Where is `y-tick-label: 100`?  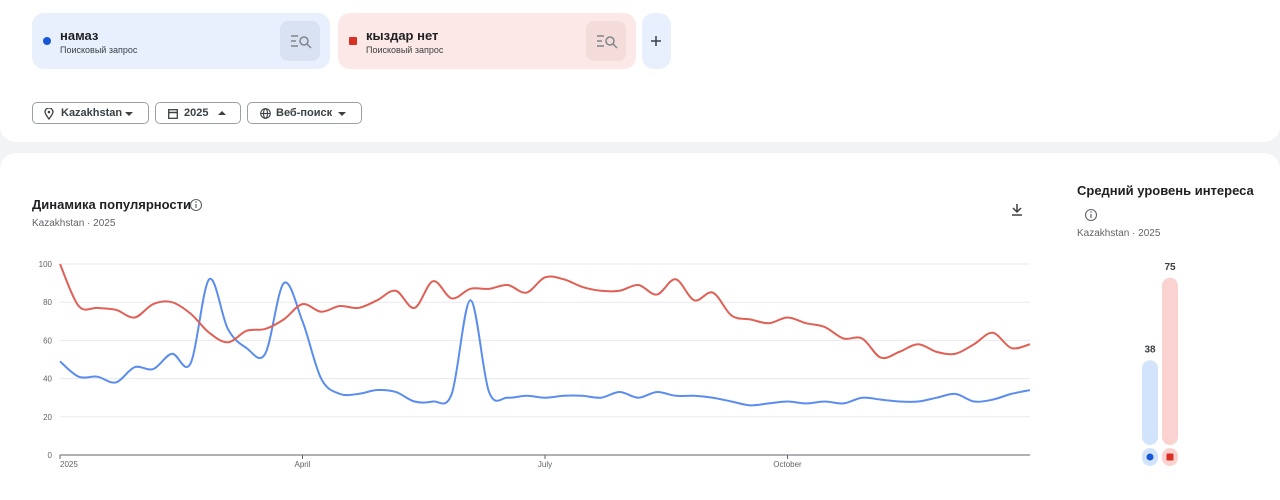
y-tick-label: 100 is located at coordinates (46, 264).